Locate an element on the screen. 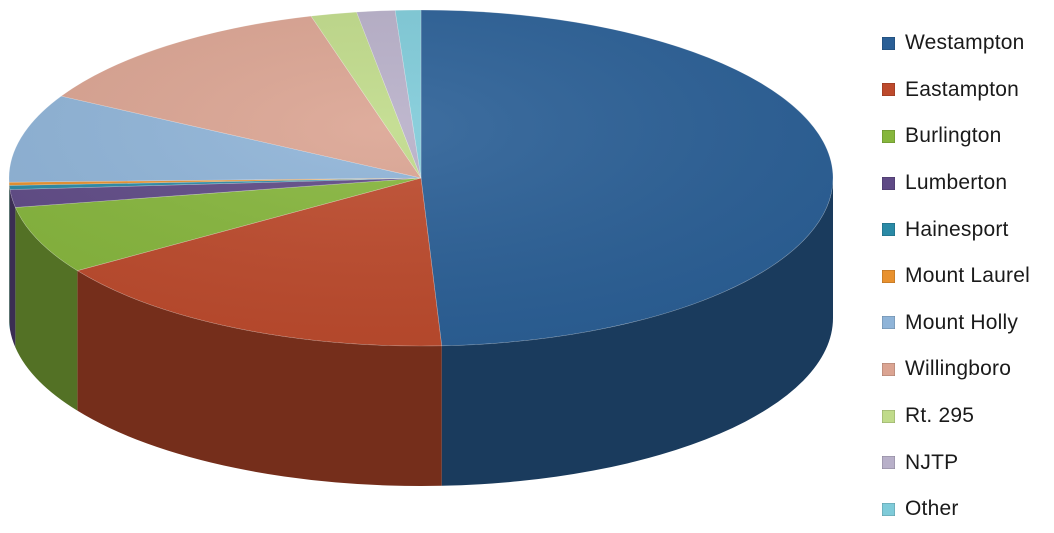  legend-item-lumberton: Lumberton is located at coordinates (966, 183).